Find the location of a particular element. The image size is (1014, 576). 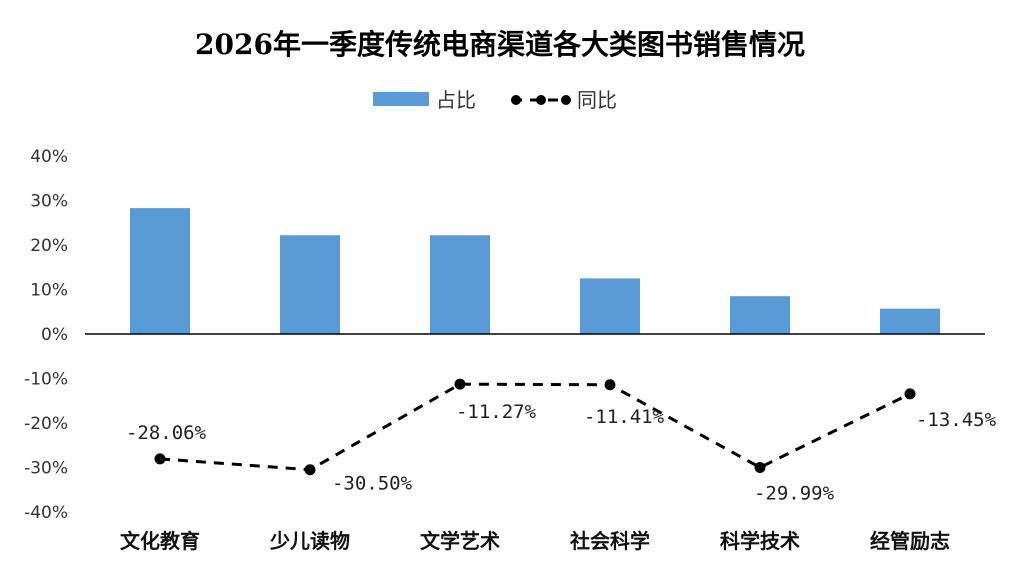

category-label: 文学艺术 is located at coordinates (460, 541).